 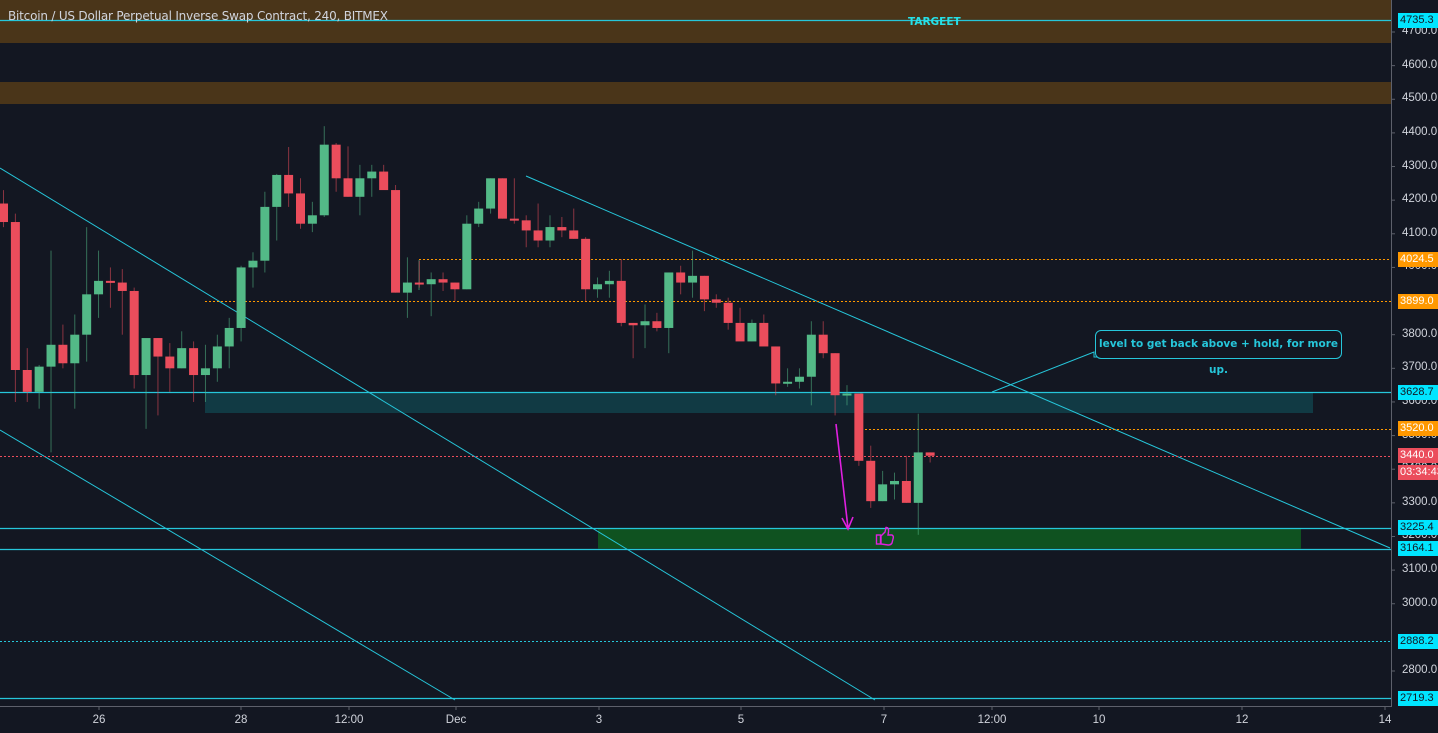 I want to click on time-axis-label: 12, so click(x=1242, y=720).